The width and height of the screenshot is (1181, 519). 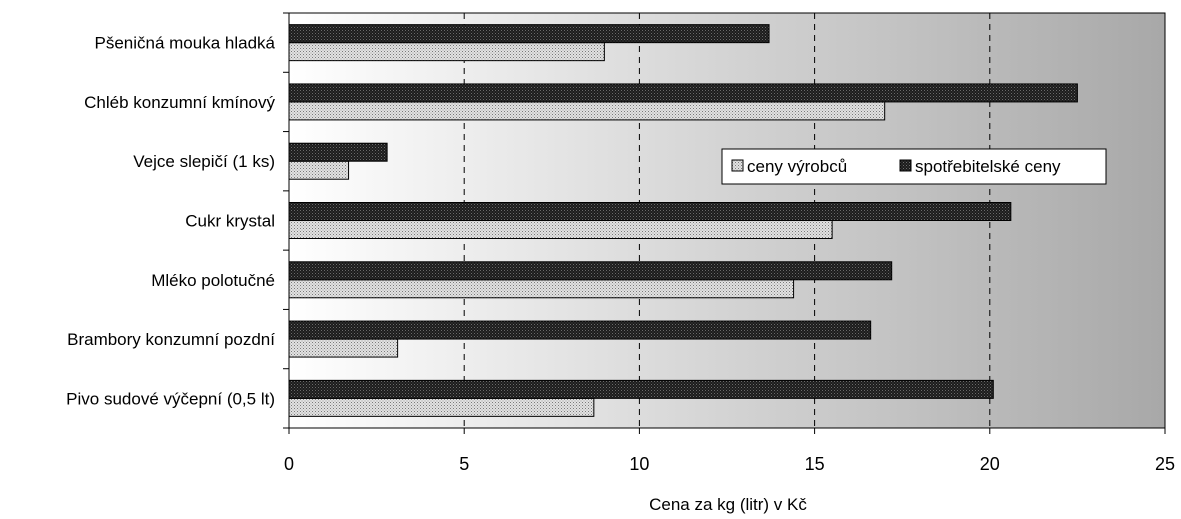 I want to click on x-tick-label: 5, so click(x=464, y=464).